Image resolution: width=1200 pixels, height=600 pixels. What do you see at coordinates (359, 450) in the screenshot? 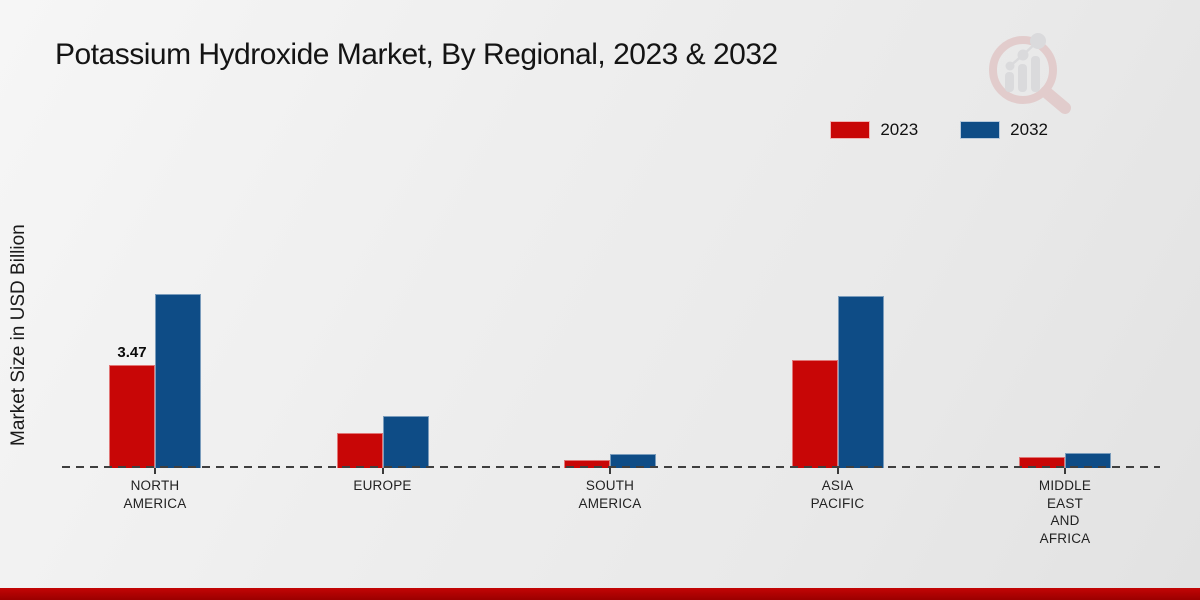
I see `bar-2023-europe` at bounding box center [359, 450].